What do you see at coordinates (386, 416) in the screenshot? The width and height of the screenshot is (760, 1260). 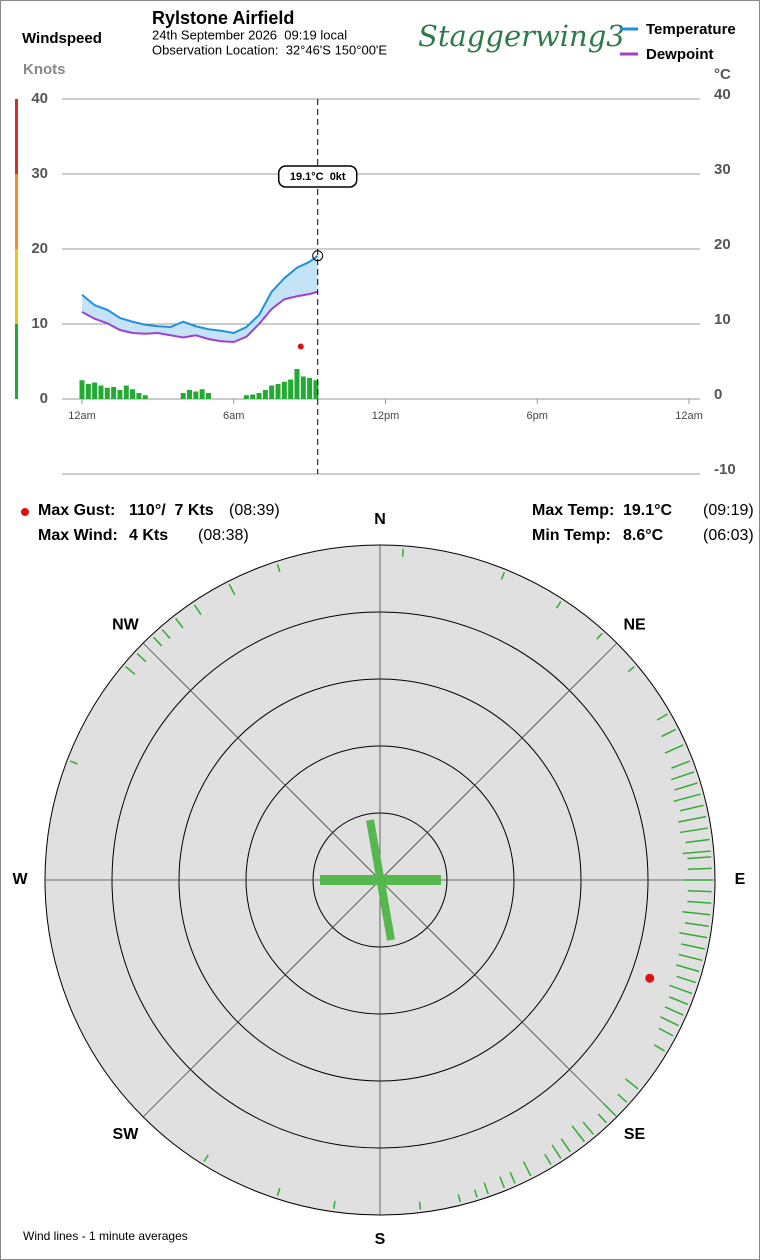 I see `x-tick-label: 12pm` at bounding box center [386, 416].